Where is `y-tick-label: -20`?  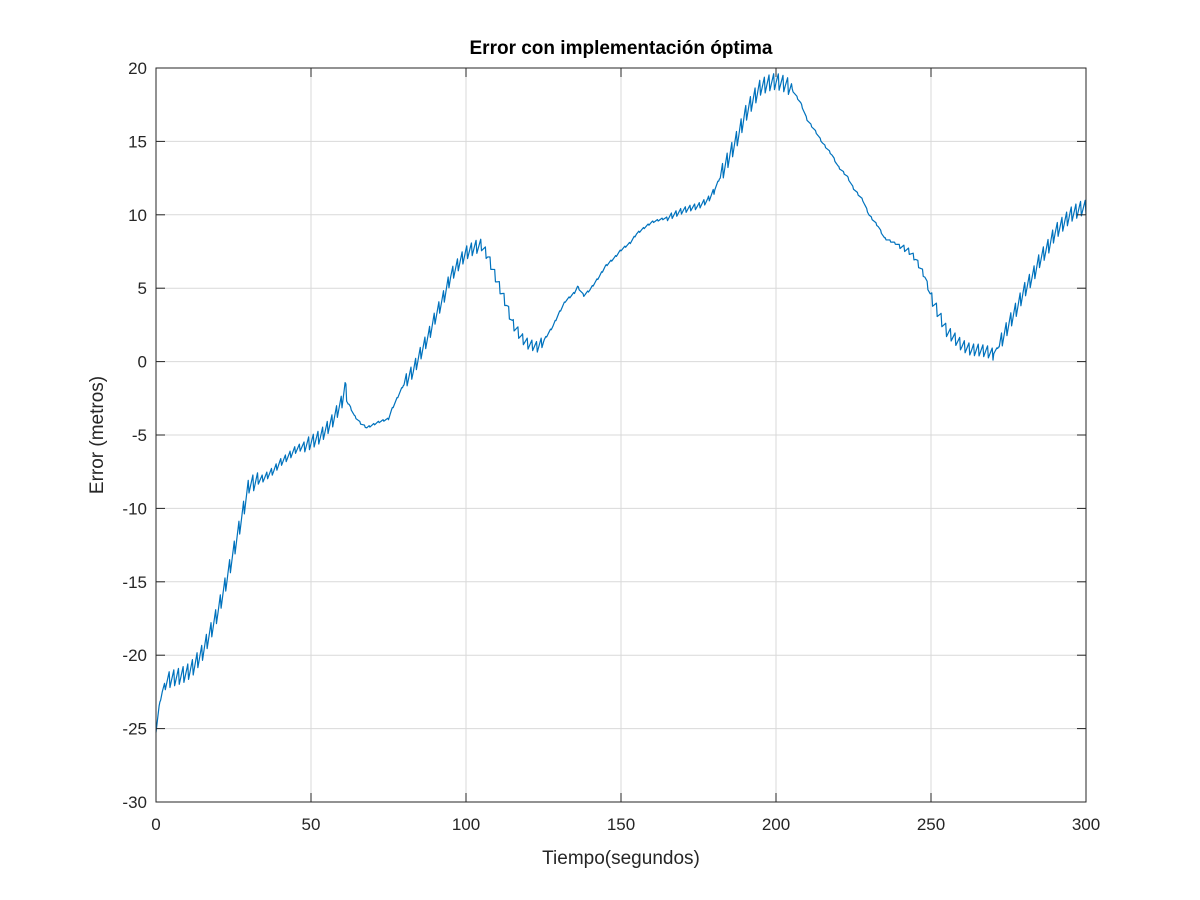
y-tick-label: -20 is located at coordinates (134, 655).